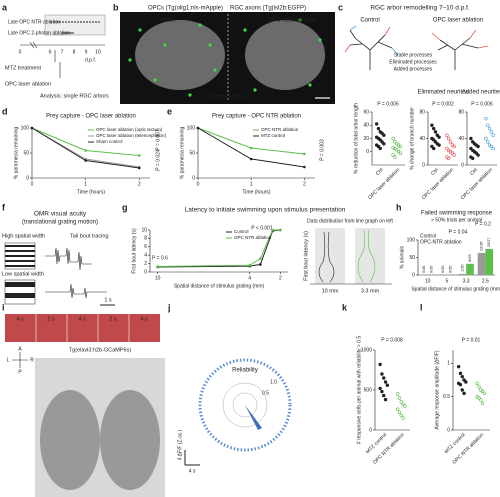 The image size is (500, 497). I want to click on label: 1.0, so click(273, 382).